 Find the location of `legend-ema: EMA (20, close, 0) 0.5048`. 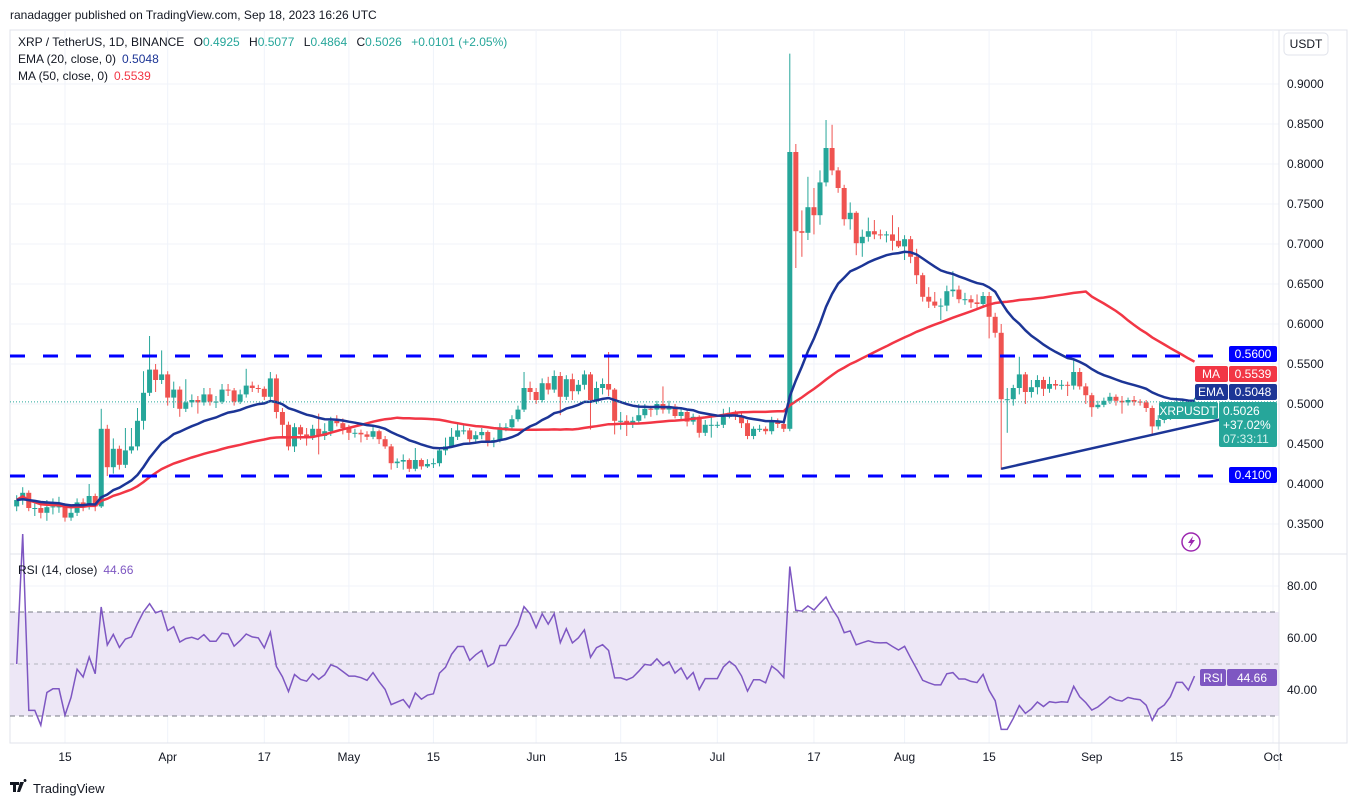

legend-ema: EMA (20, close, 0) 0.5048 is located at coordinates (88, 59).